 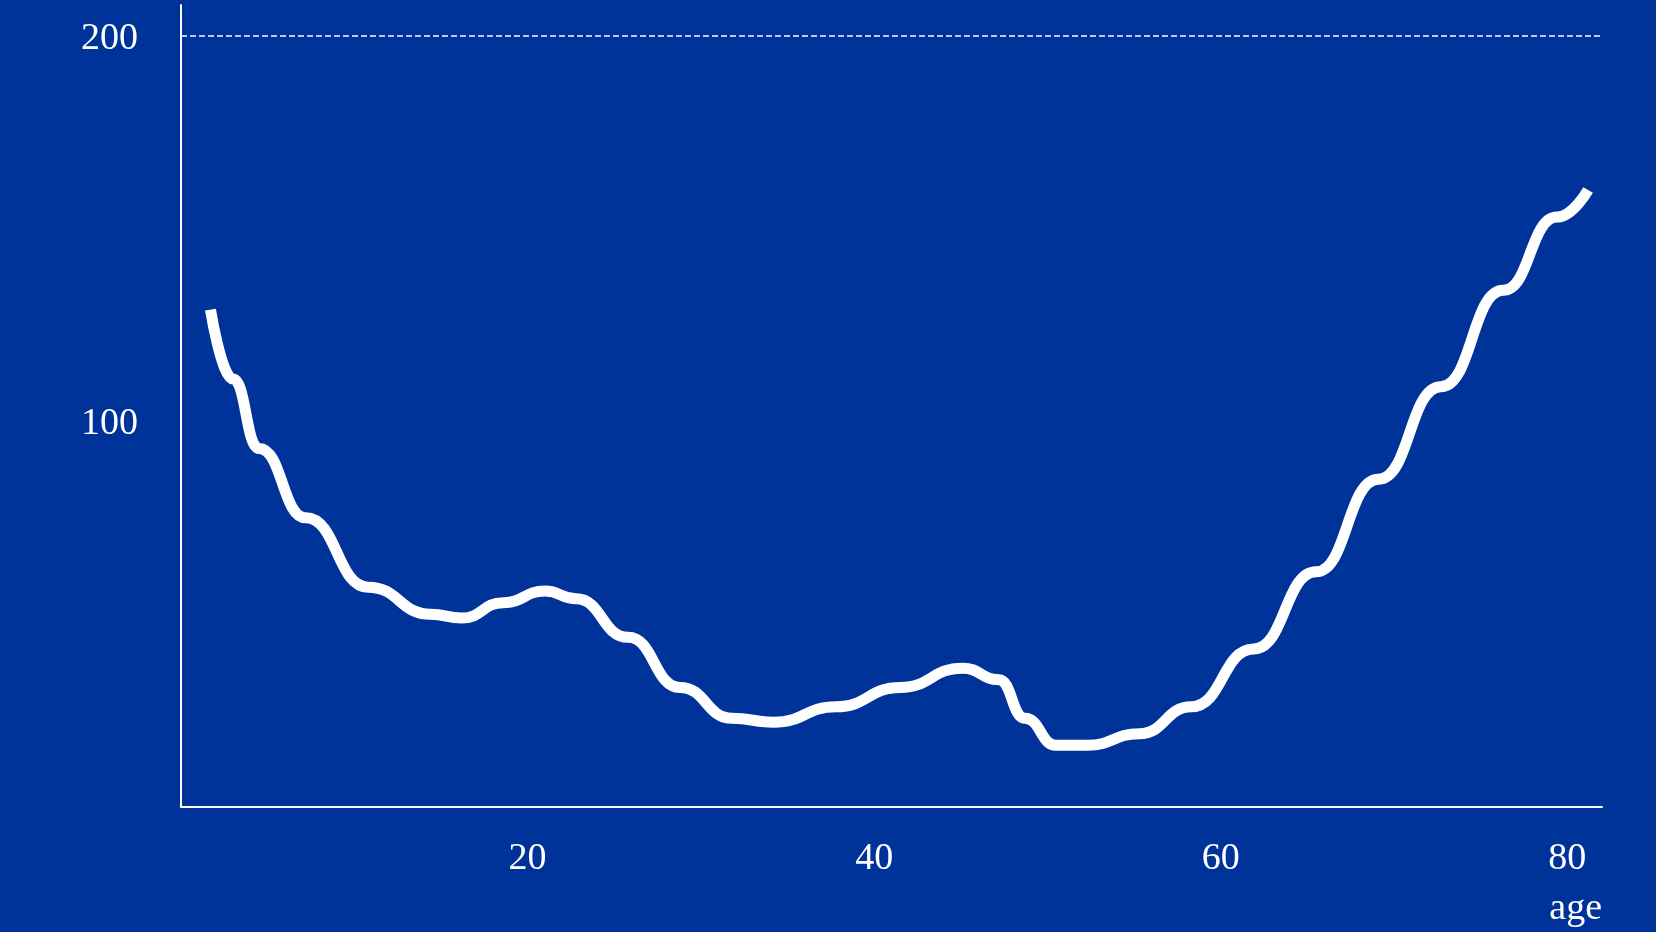 I want to click on x-tick-label: 40, so click(x=874, y=856).